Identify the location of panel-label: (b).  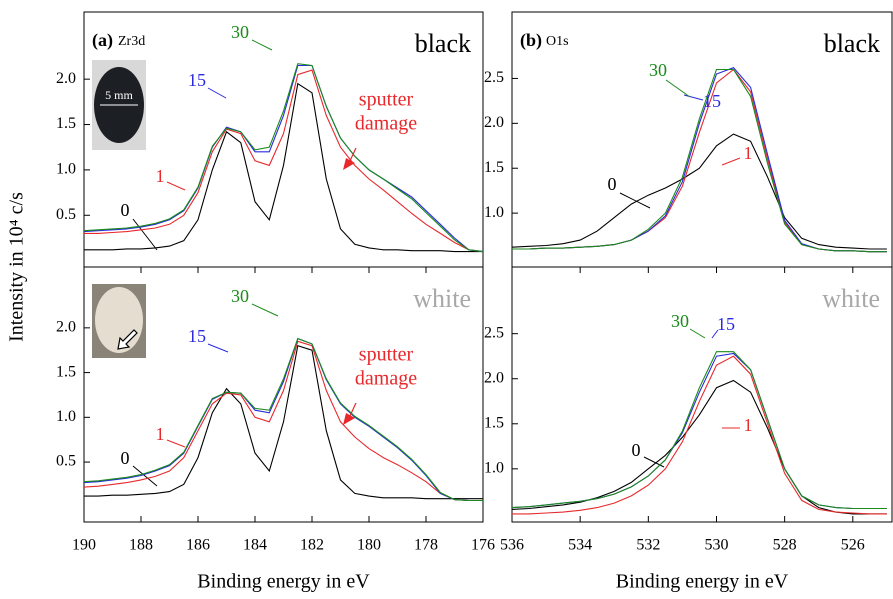
(531, 40).